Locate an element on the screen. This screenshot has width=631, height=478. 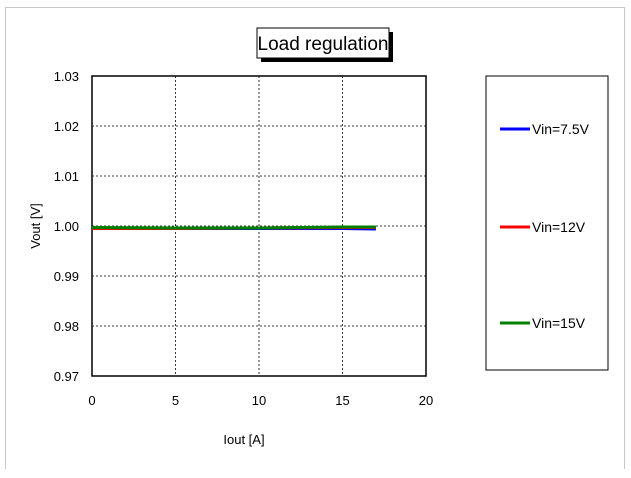
title-box is located at coordinates (323, 43).